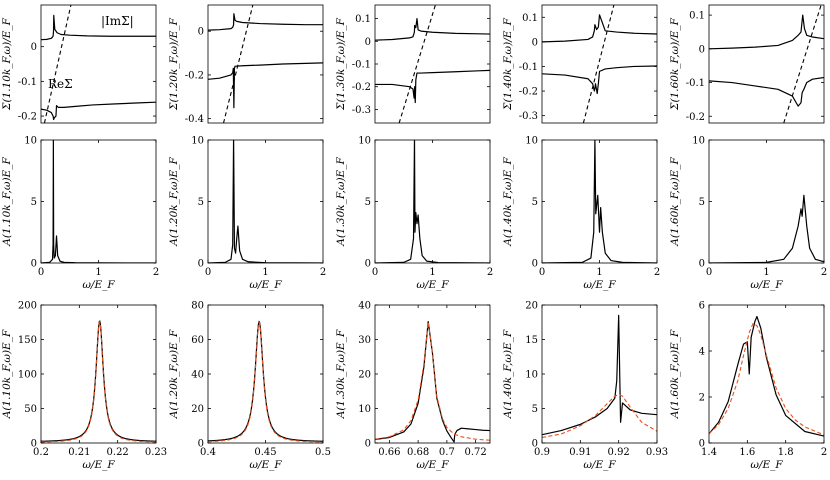  What do you see at coordinates (702, 352) in the screenshot?
I see `ytick-label: 4` at bounding box center [702, 352].